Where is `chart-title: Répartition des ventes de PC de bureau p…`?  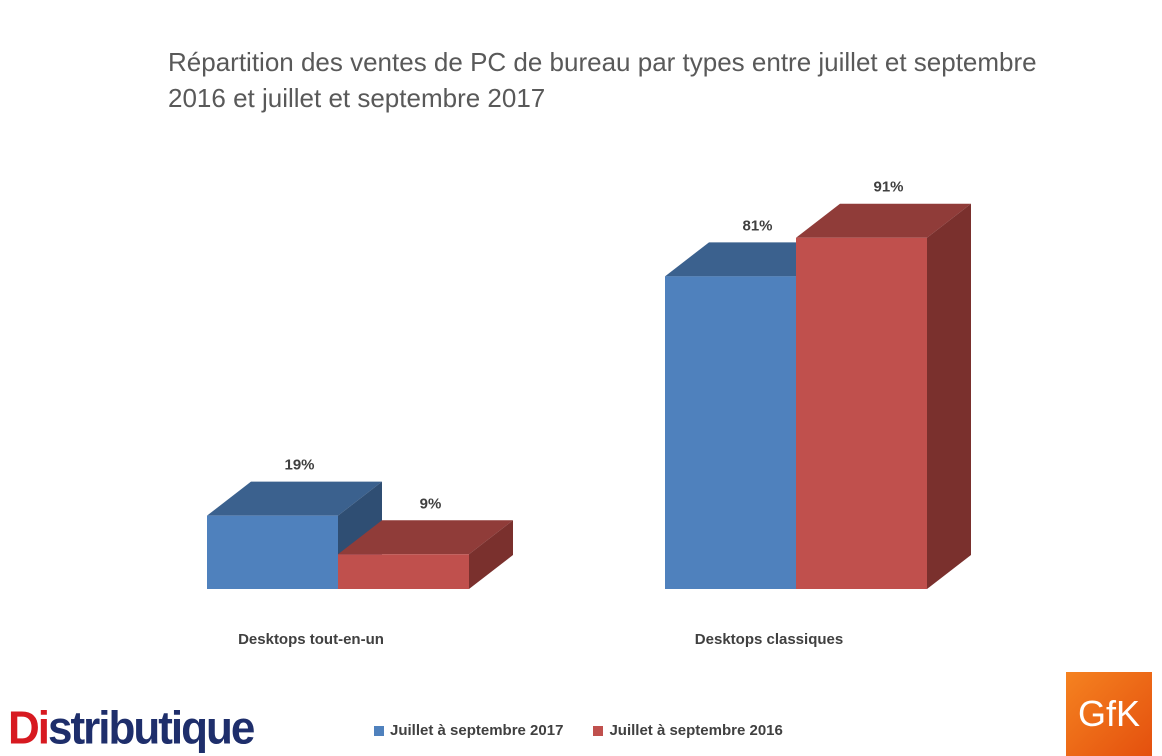 chart-title: Répartition des ventes de PC de bureau p… is located at coordinates (602, 80).